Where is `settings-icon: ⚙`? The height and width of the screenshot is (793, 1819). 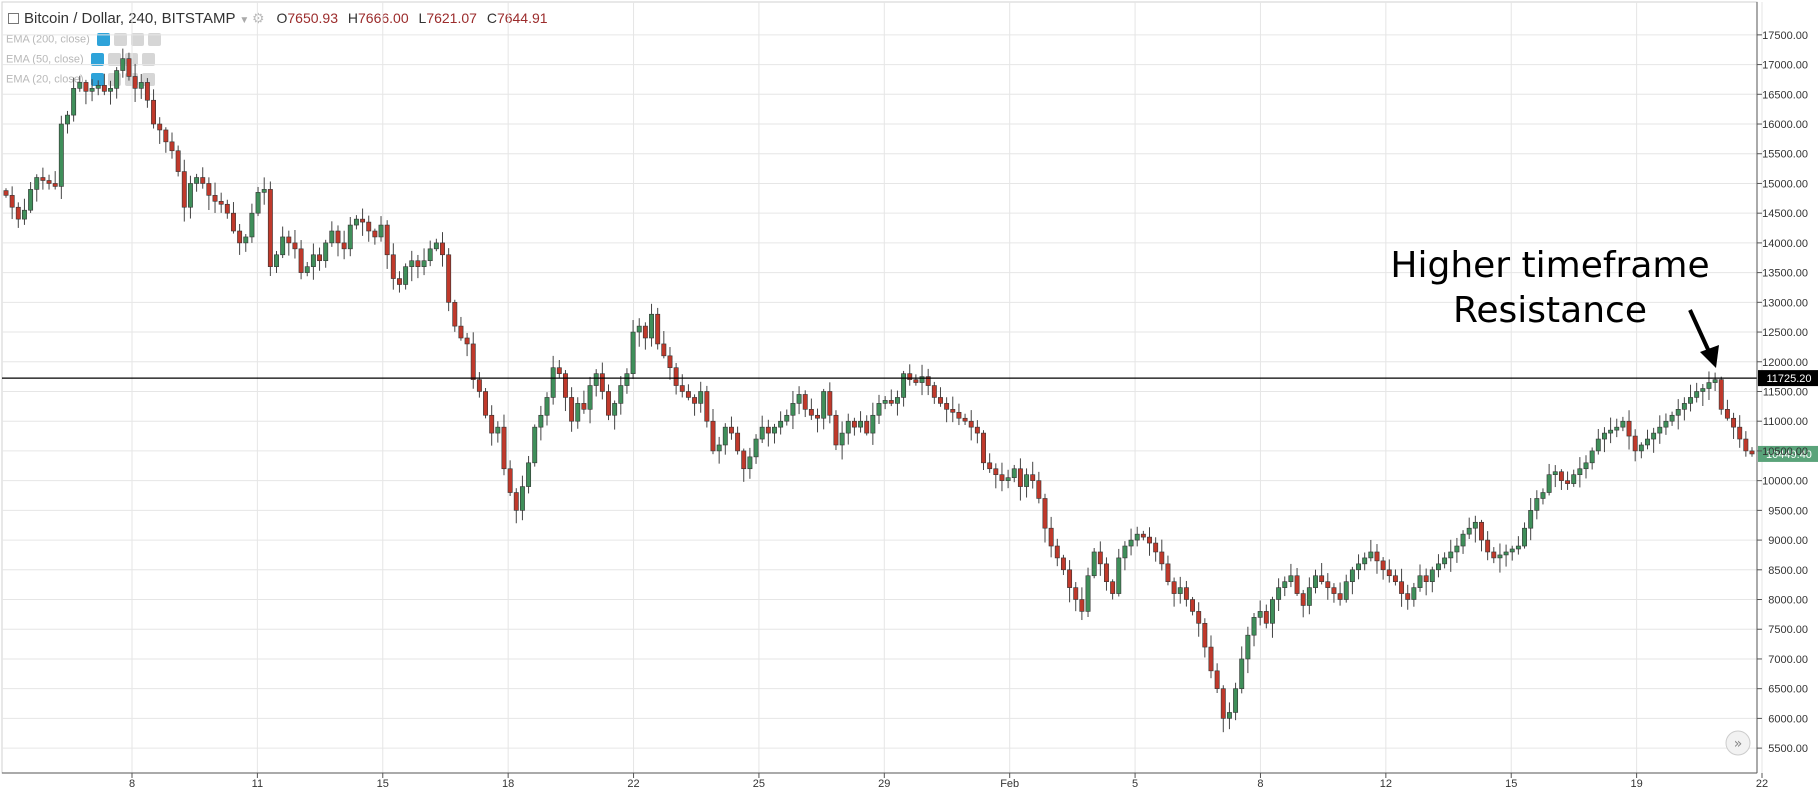
settings-icon: ⚙ is located at coordinates (258, 18).